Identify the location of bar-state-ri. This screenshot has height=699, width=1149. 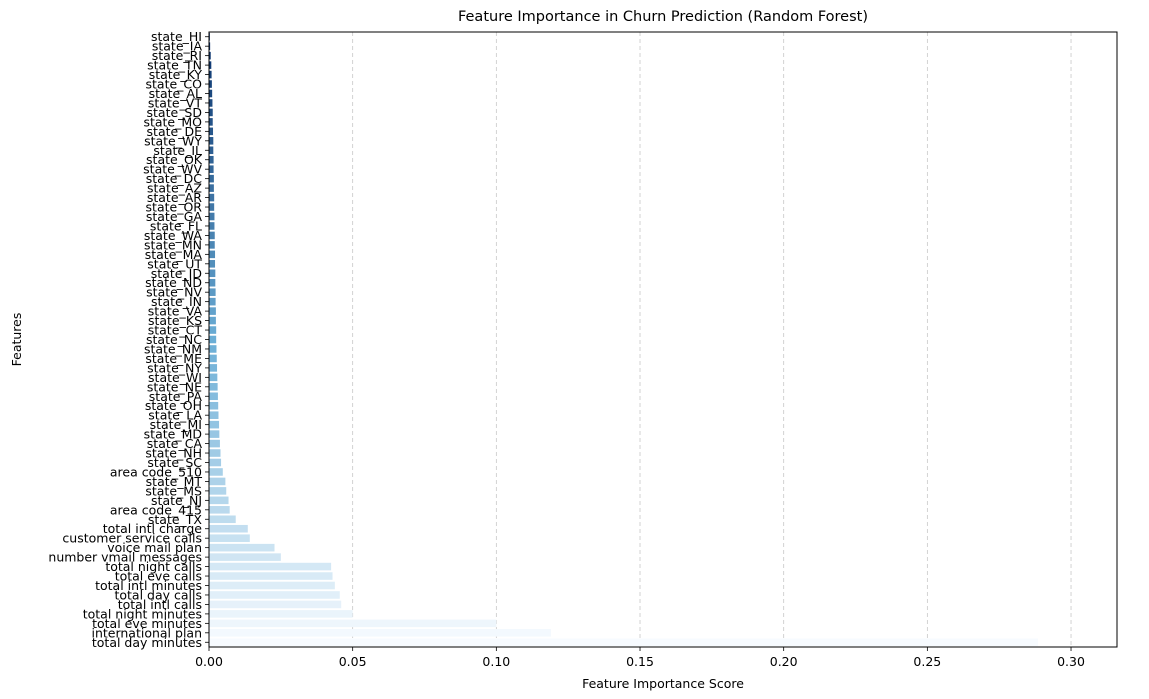
(210, 55).